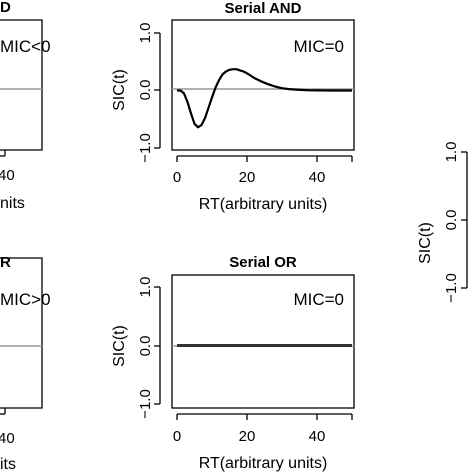 The height and width of the screenshot is (474, 474). I want to click on serial-and-y-tick-label-bottom: −1.0, so click(145, 148).